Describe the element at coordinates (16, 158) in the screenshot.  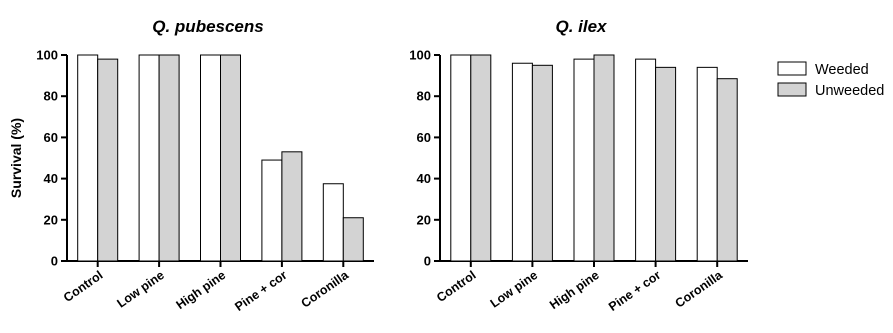
I see `y-axis-label: Survival (%)` at that location.